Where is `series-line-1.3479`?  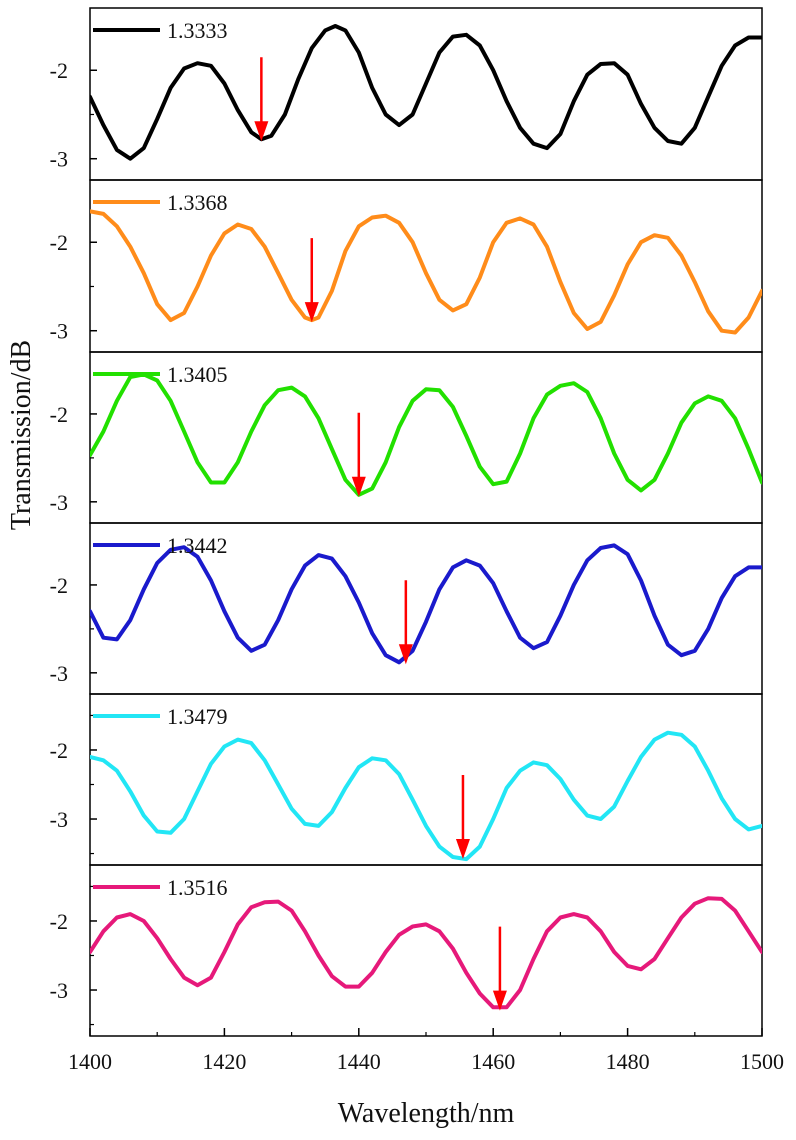 series-line-1.3479 is located at coordinates (426, 796).